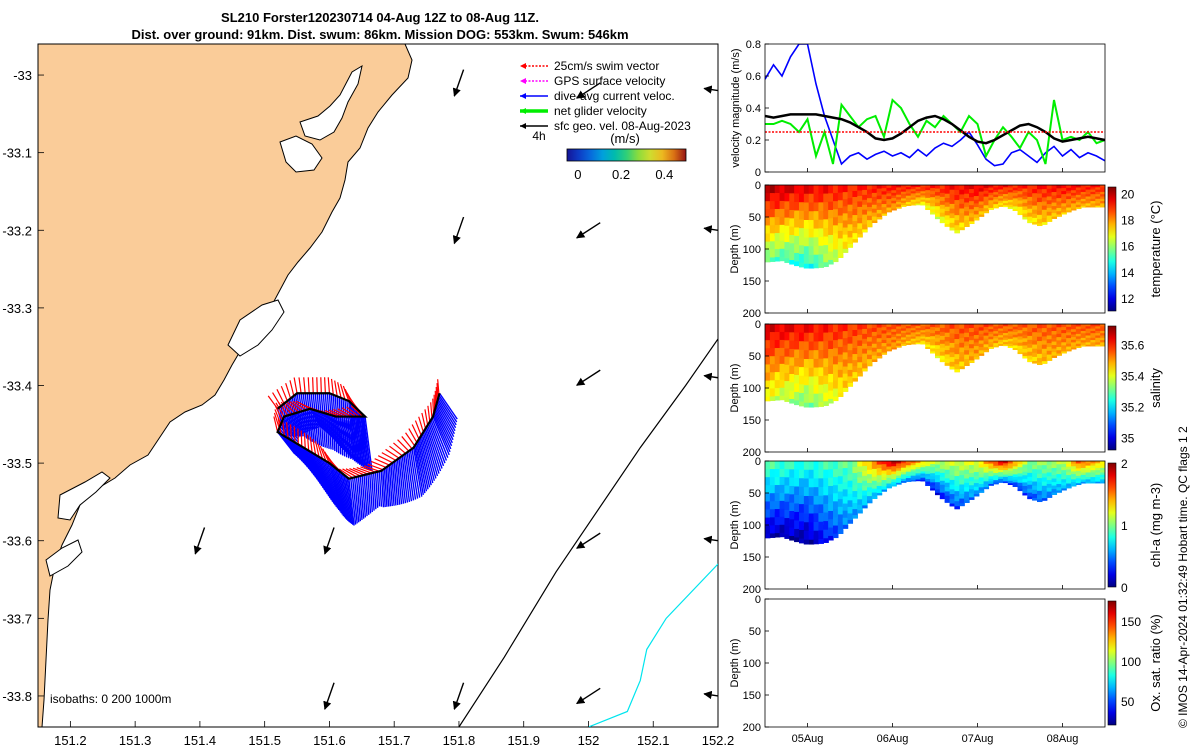  Describe the element at coordinates (1133, 408) in the screenshot. I see `colorbar-tick-label: 35.2` at that location.